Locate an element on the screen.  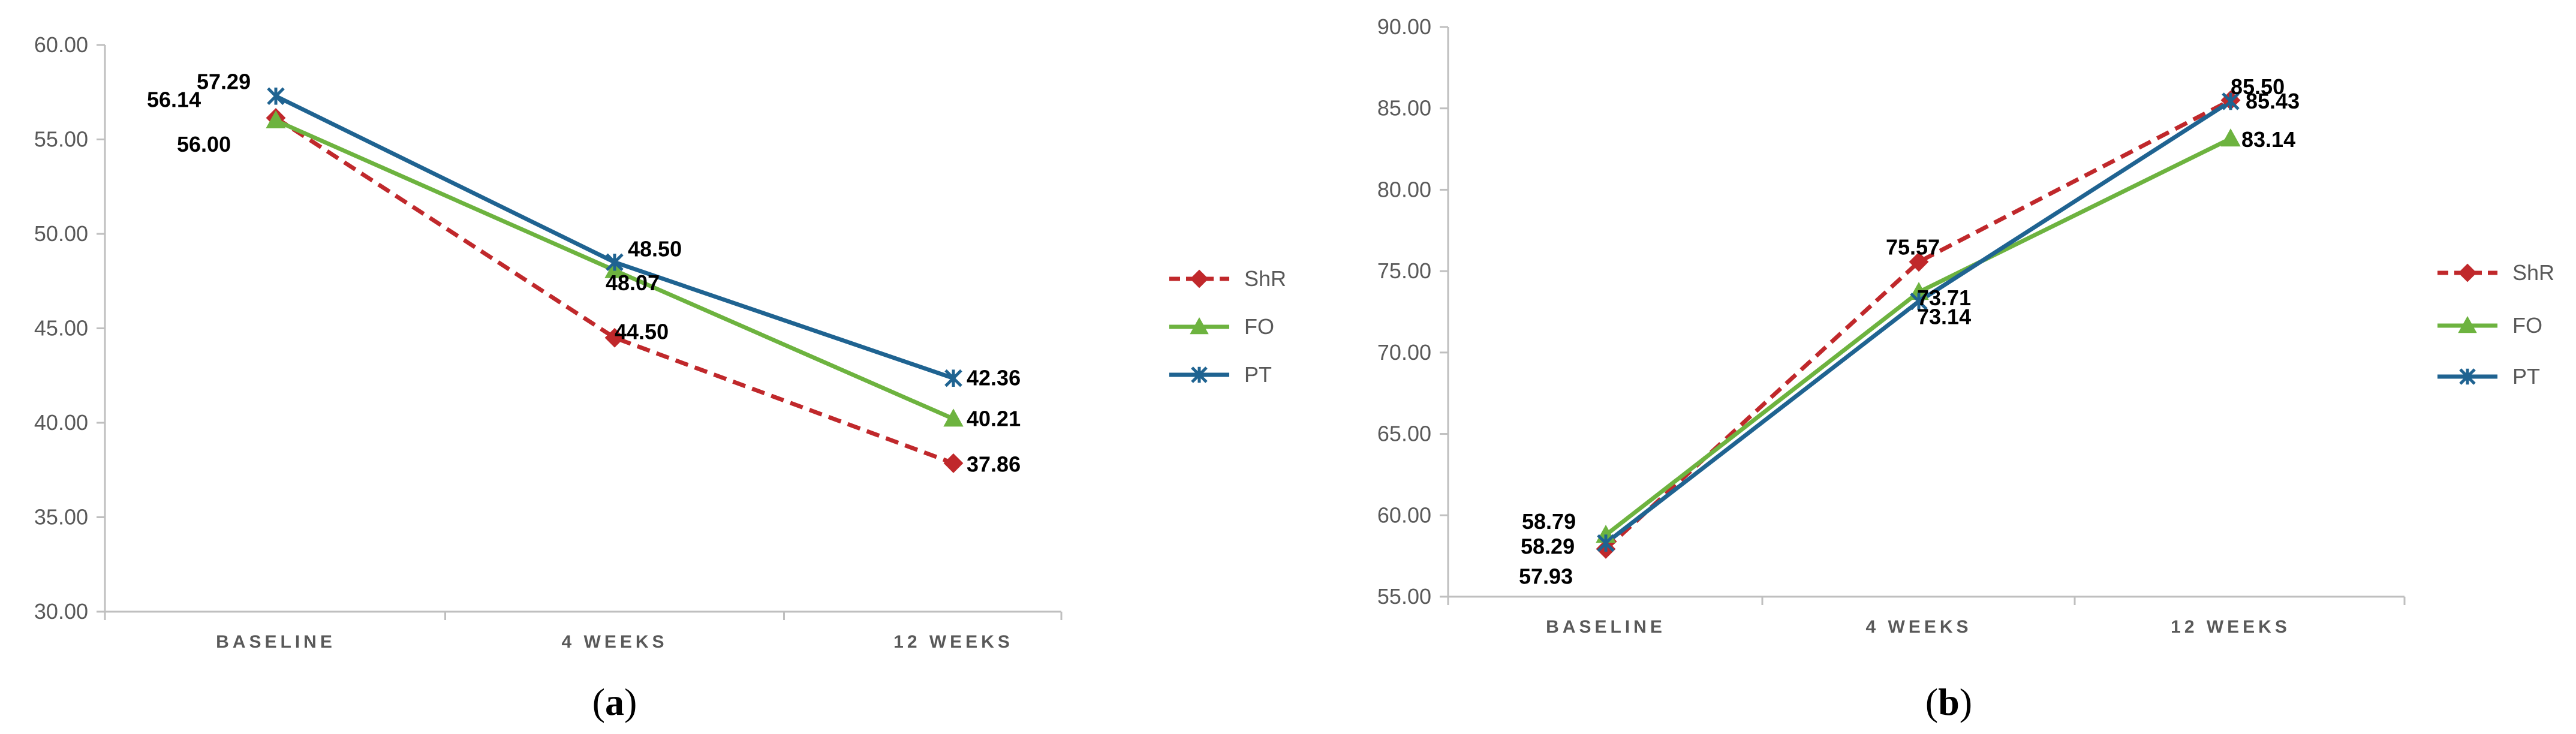
data-label-fo: 56.00 is located at coordinates (204, 144).